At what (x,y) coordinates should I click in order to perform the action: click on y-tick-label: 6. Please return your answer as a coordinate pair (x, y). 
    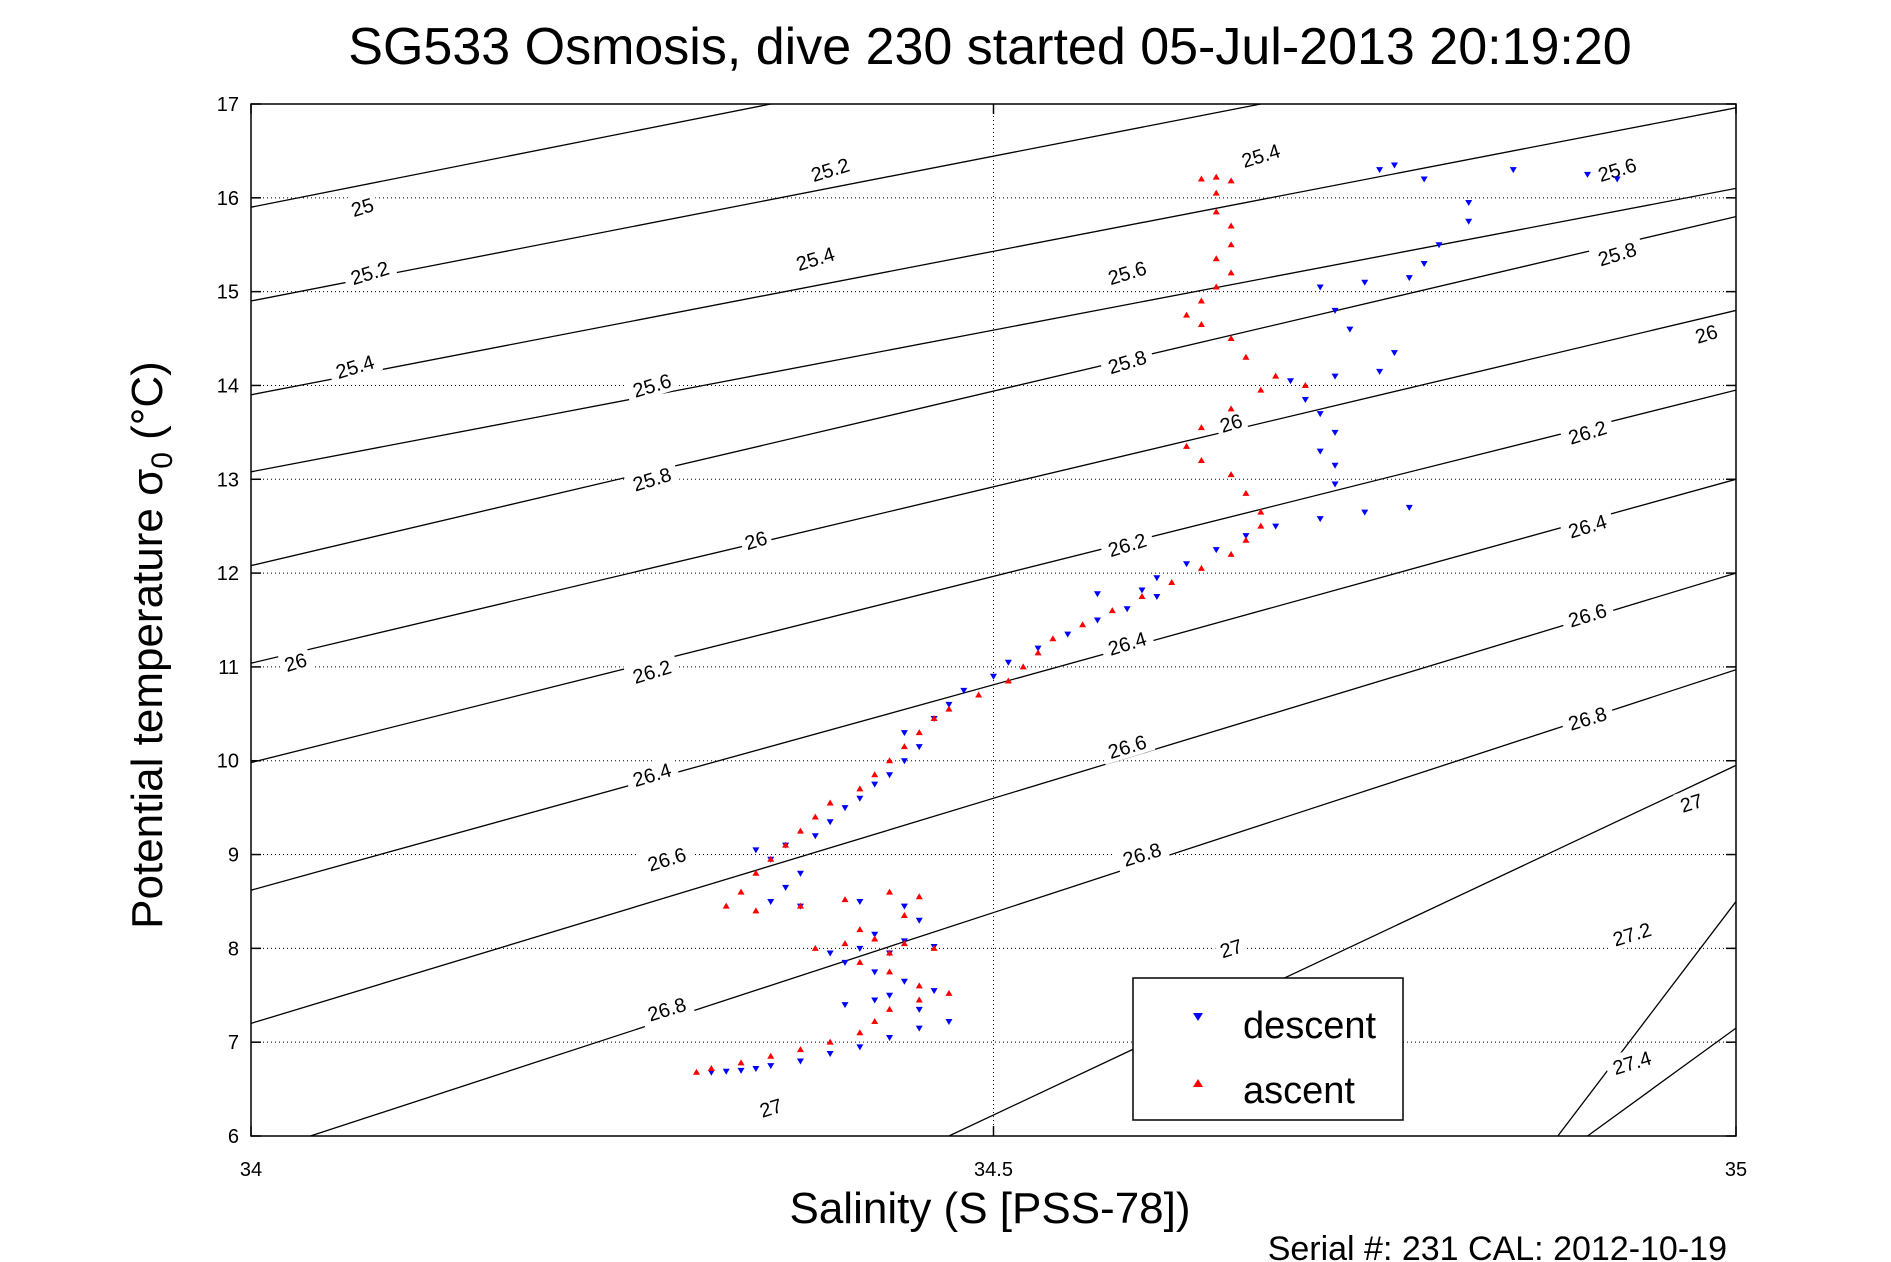
    Looking at the image, I should click on (233, 1137).